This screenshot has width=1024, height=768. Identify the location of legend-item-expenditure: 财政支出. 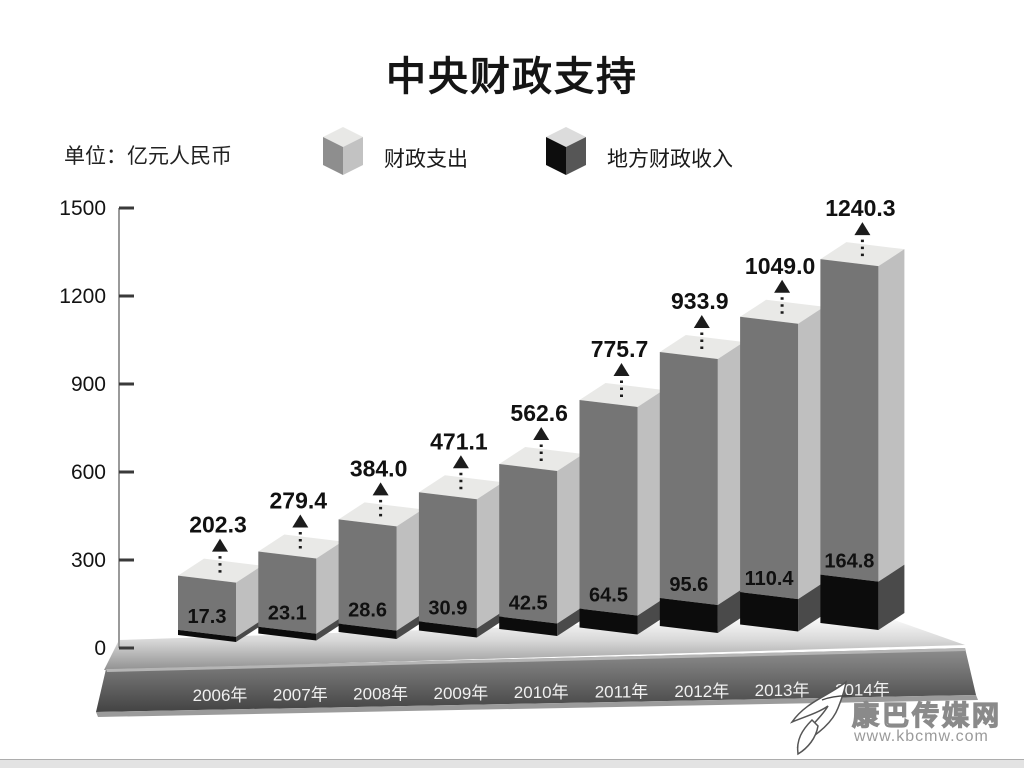
(395, 151).